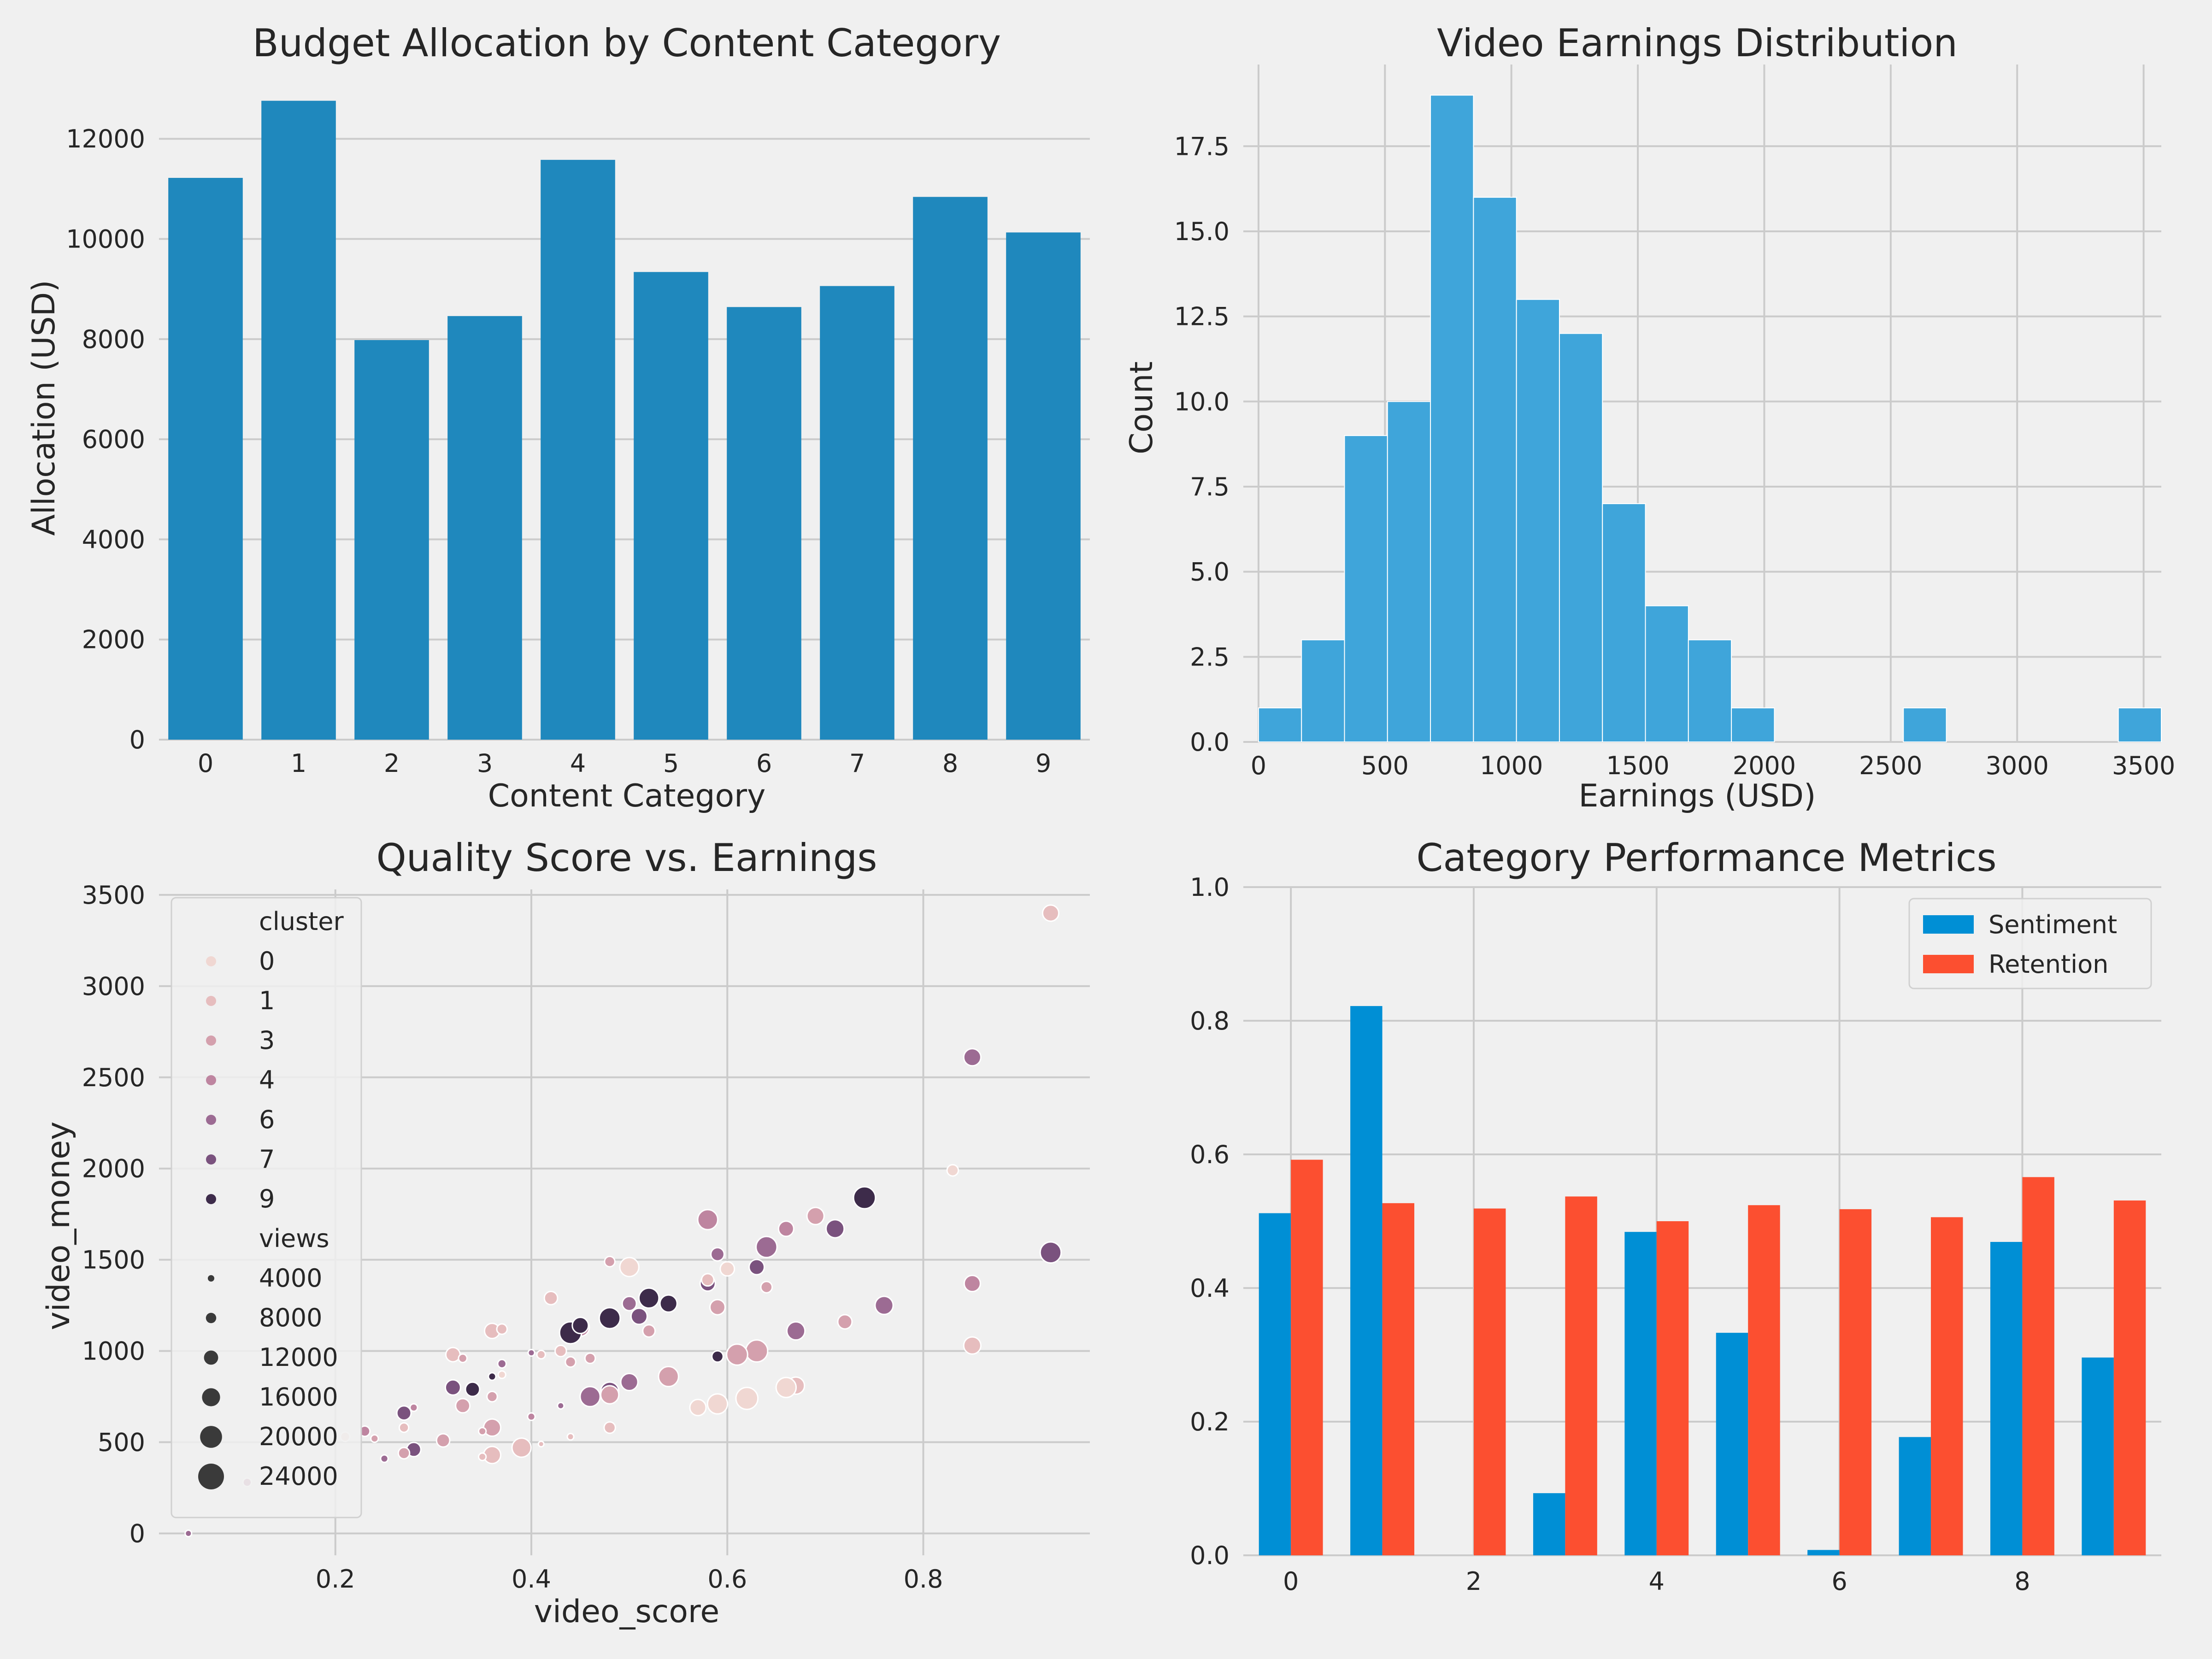 This screenshot has height=1659, width=2212. I want to click on x-tick-label: 1500, so click(1637, 765).